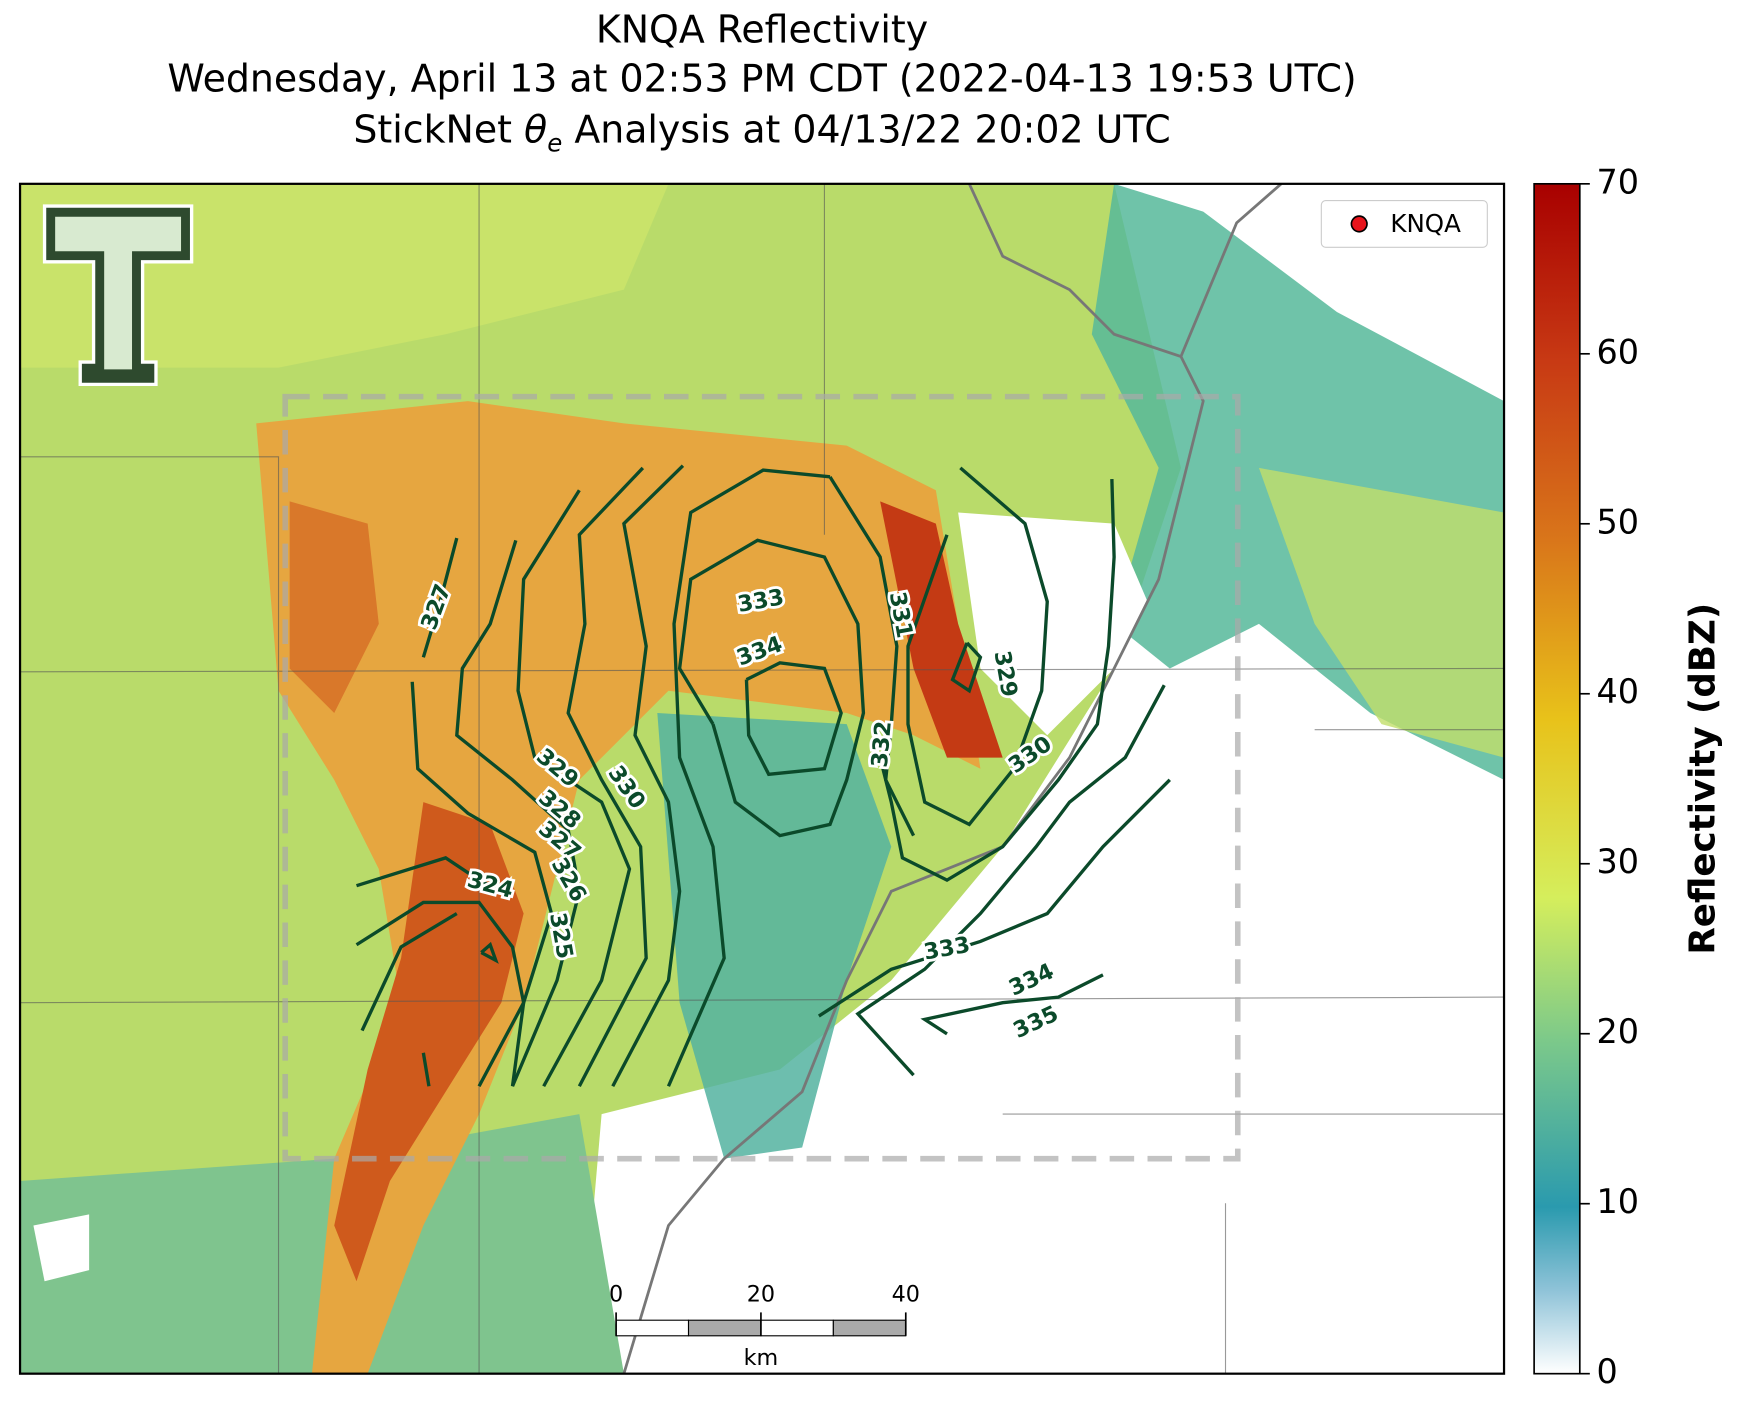 This screenshot has width=1738, height=1411. Describe the element at coordinates (1618, 1201) in the screenshot. I see `colorbar-tick-label: 10` at that location.